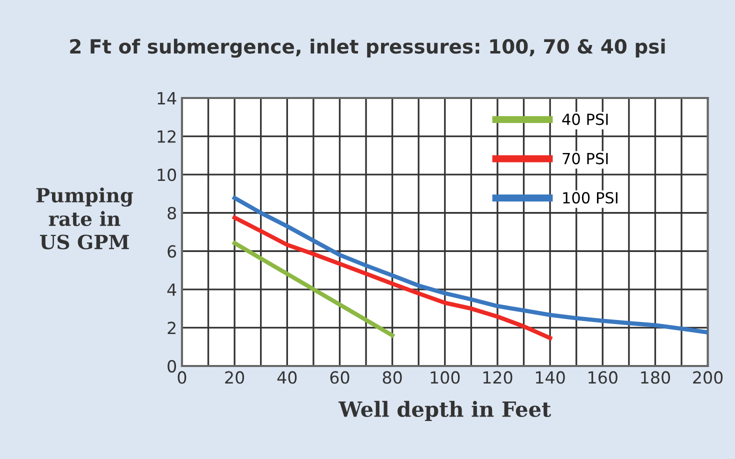 The width and height of the screenshot is (735, 459). I want to click on x-tick-label: 60, so click(340, 377).